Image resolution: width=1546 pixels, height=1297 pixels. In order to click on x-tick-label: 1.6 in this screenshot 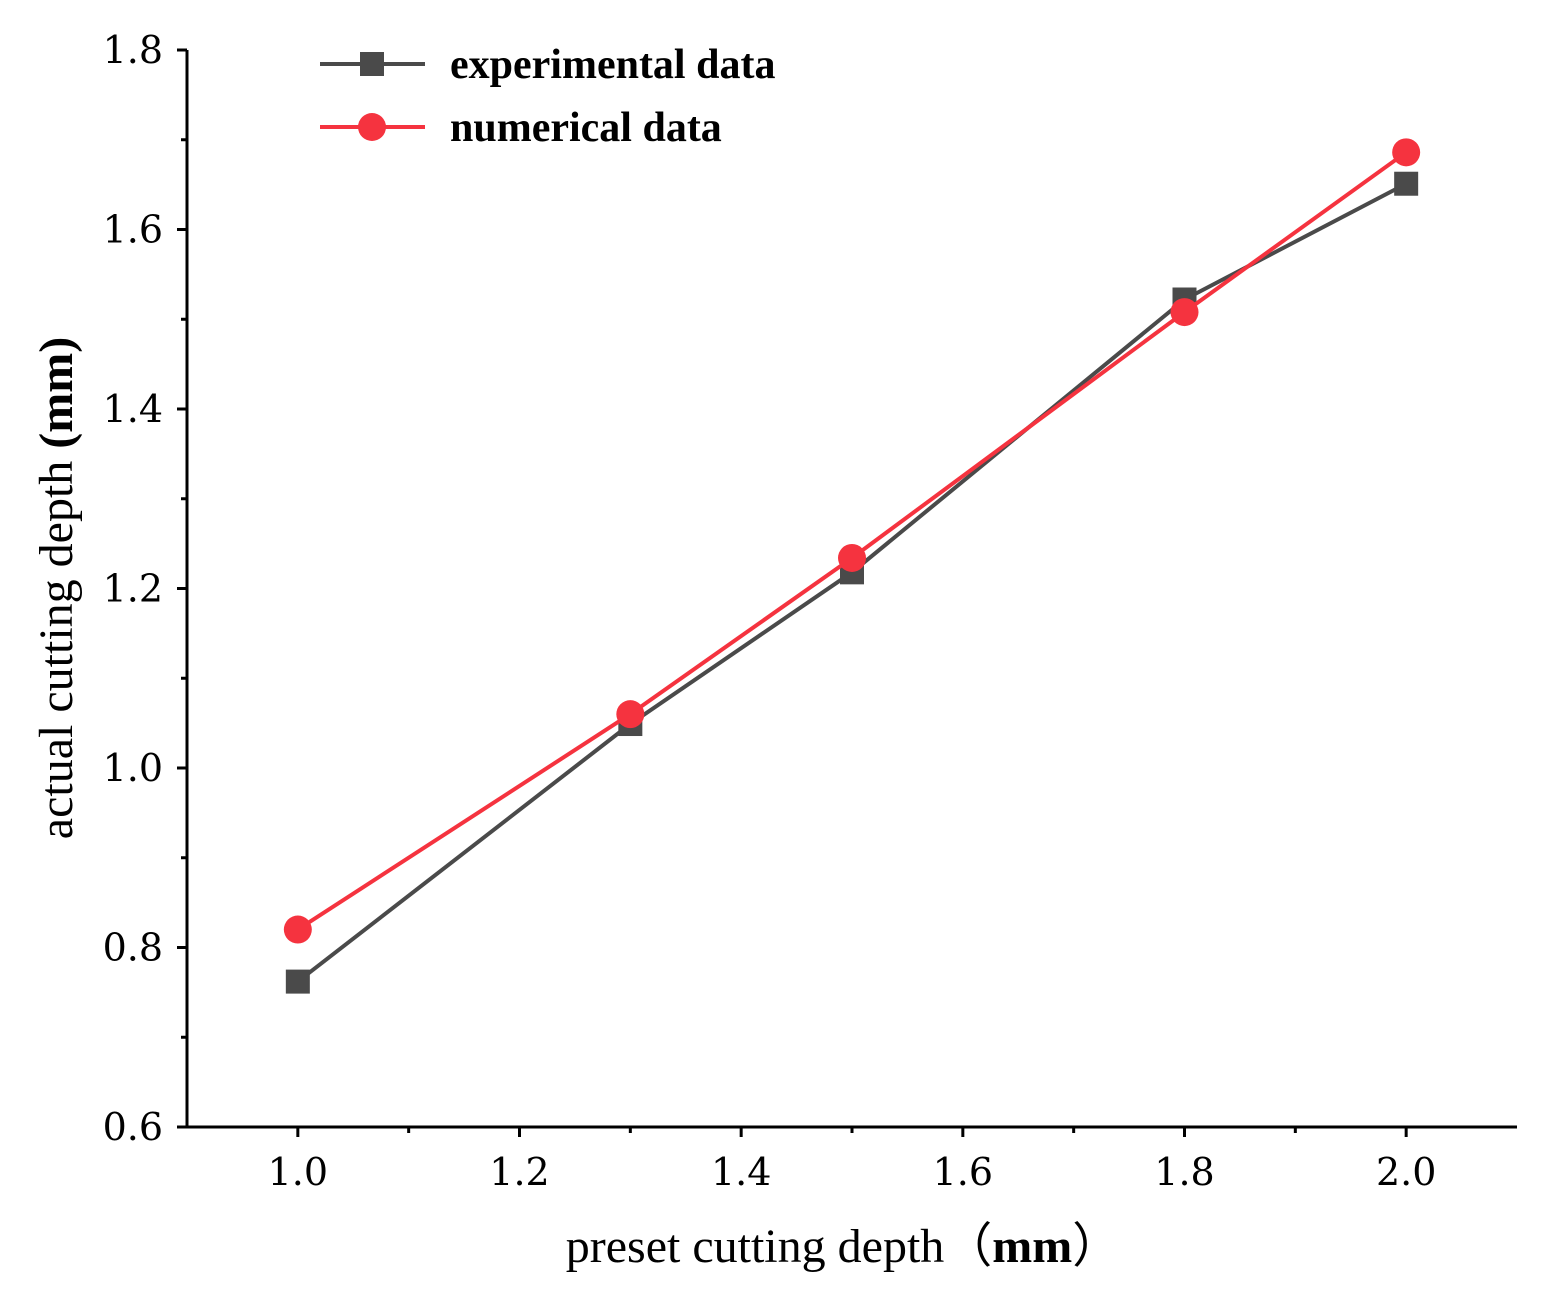, I will do `click(963, 1172)`.